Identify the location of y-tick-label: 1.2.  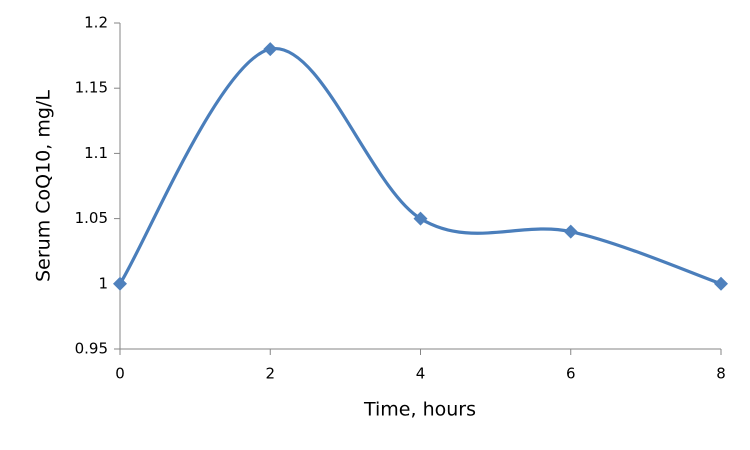
(96, 23).